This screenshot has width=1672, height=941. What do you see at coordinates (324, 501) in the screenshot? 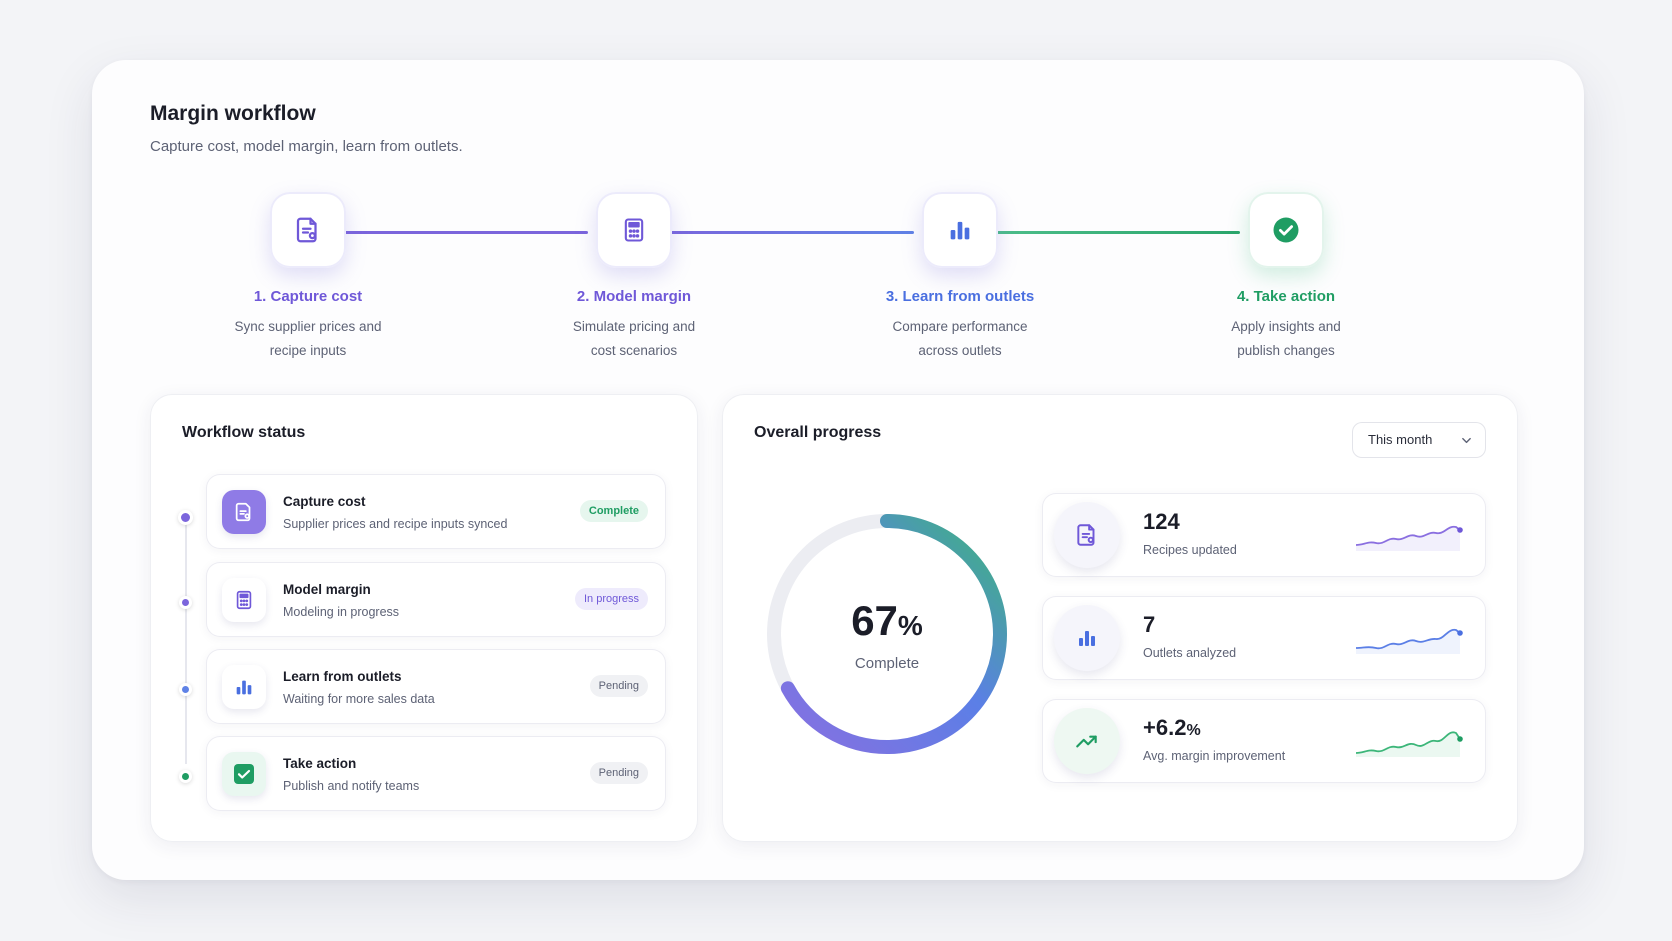
I see `status-item-name: Capture cost` at bounding box center [324, 501].